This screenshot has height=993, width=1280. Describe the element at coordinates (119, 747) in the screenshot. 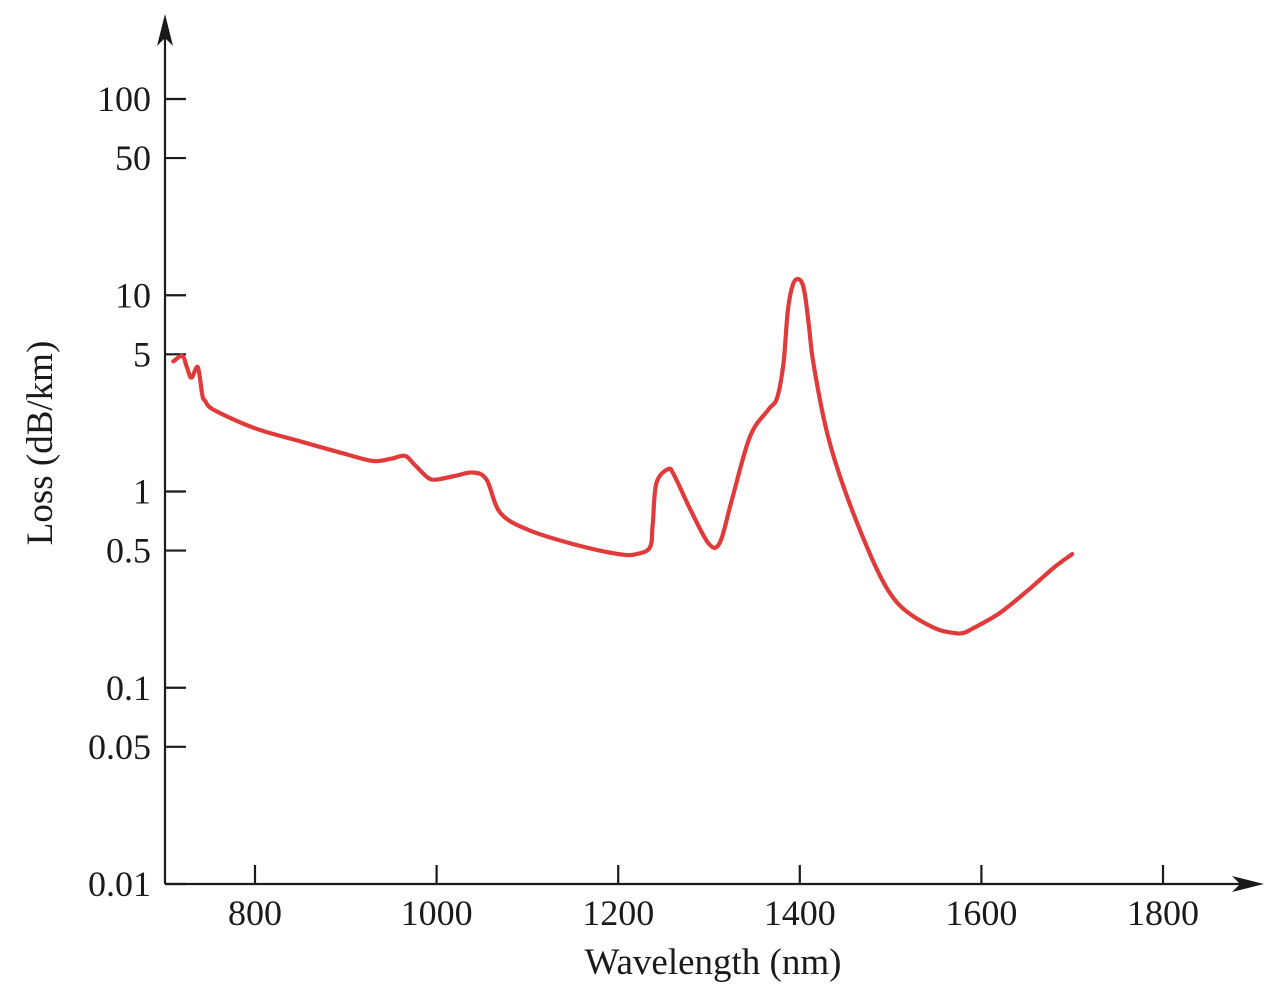

I see `y-tick-label: 0.05` at that location.